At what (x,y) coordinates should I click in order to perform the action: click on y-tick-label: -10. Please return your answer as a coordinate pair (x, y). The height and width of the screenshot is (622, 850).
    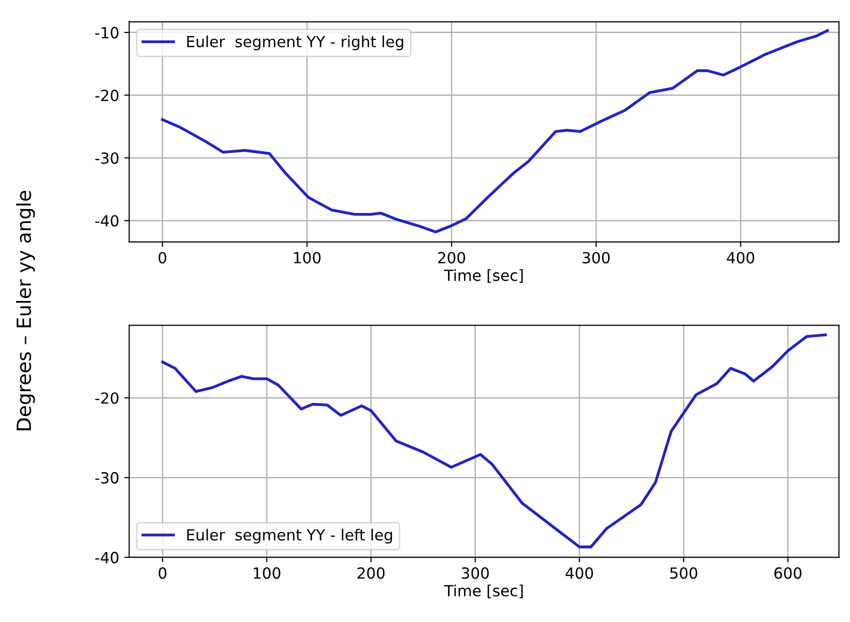
    Looking at the image, I should click on (106, 32).